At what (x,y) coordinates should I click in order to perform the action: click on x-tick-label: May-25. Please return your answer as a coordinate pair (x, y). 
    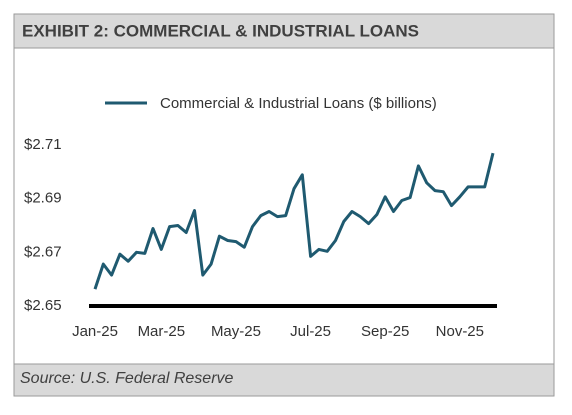
    Looking at the image, I should click on (236, 331).